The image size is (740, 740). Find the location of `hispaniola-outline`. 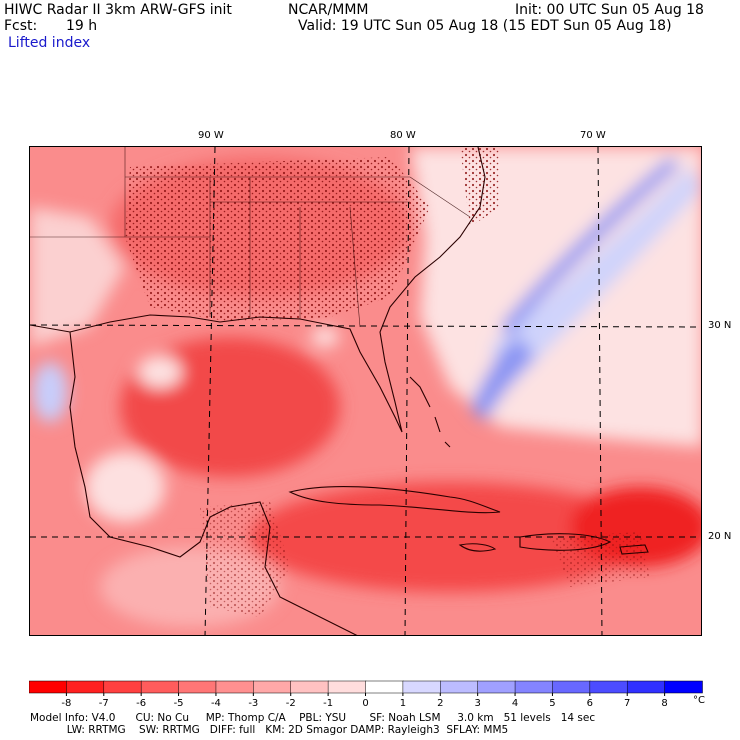

hispaniola-outline is located at coordinates (565, 542).